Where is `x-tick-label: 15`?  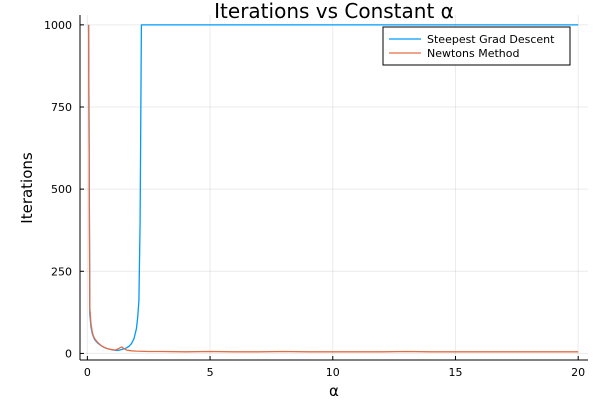 x-tick-label: 15 is located at coordinates (455, 372).